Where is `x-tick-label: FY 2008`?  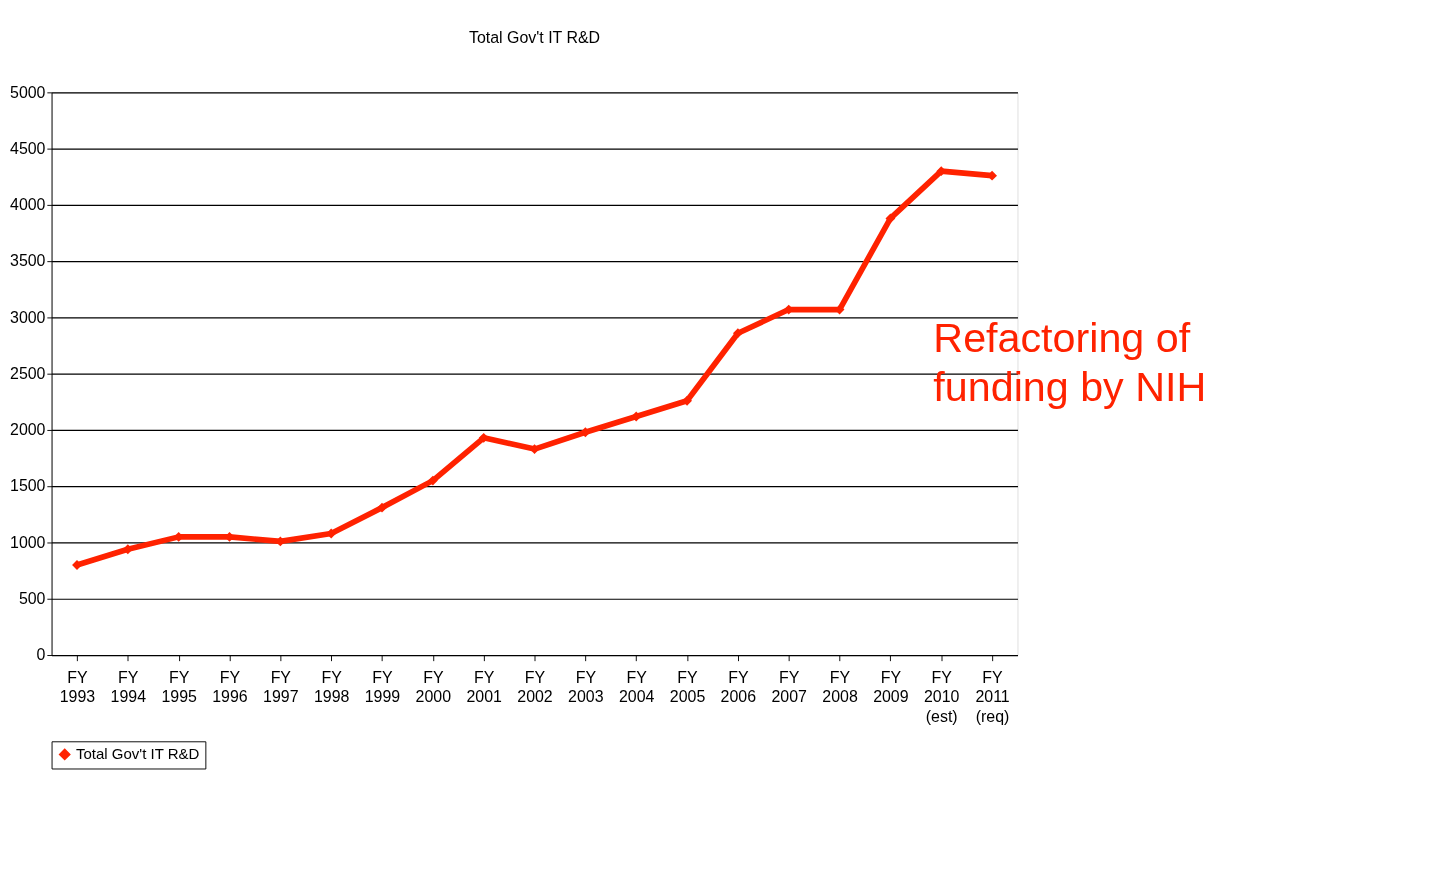
x-tick-label: FY 2008 is located at coordinates (840, 687).